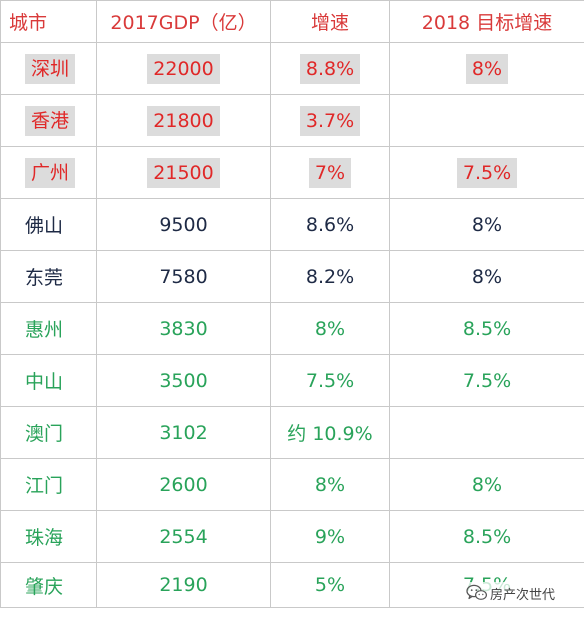  I want to click on target-value: 8%, so click(487, 68).